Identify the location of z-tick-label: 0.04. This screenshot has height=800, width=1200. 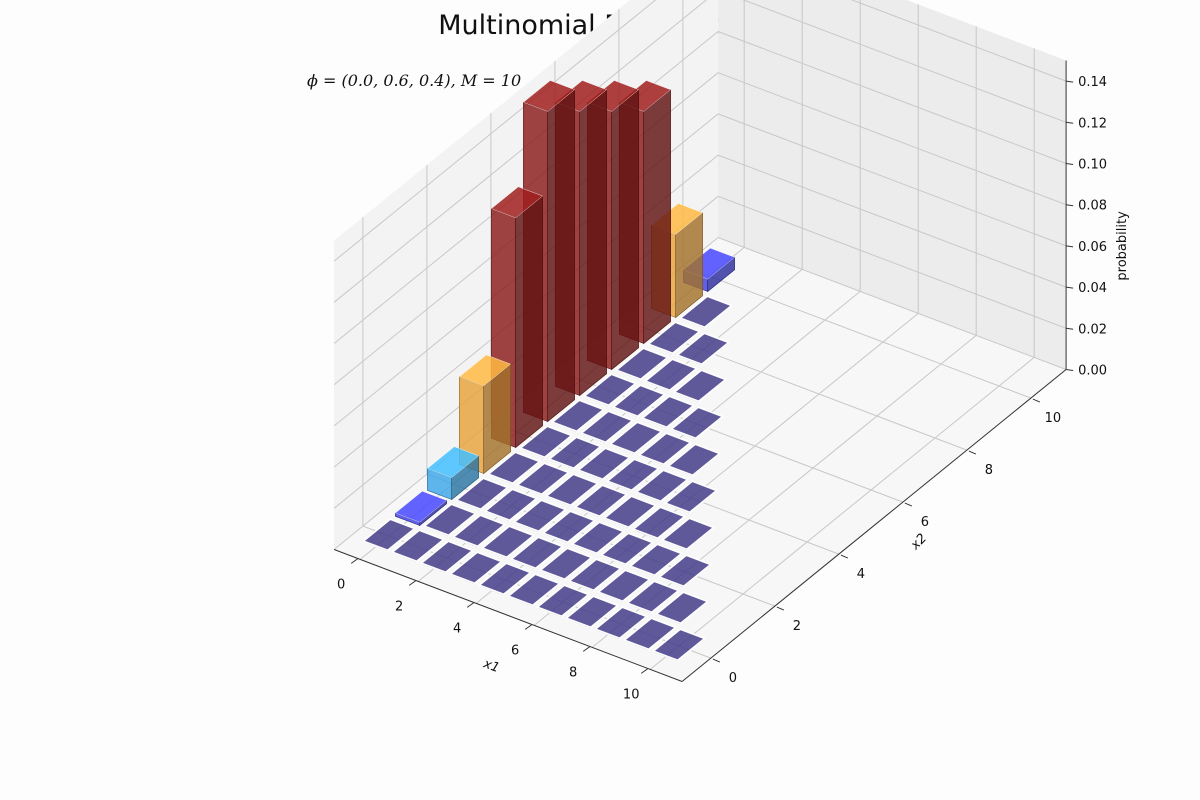
(1092, 288).